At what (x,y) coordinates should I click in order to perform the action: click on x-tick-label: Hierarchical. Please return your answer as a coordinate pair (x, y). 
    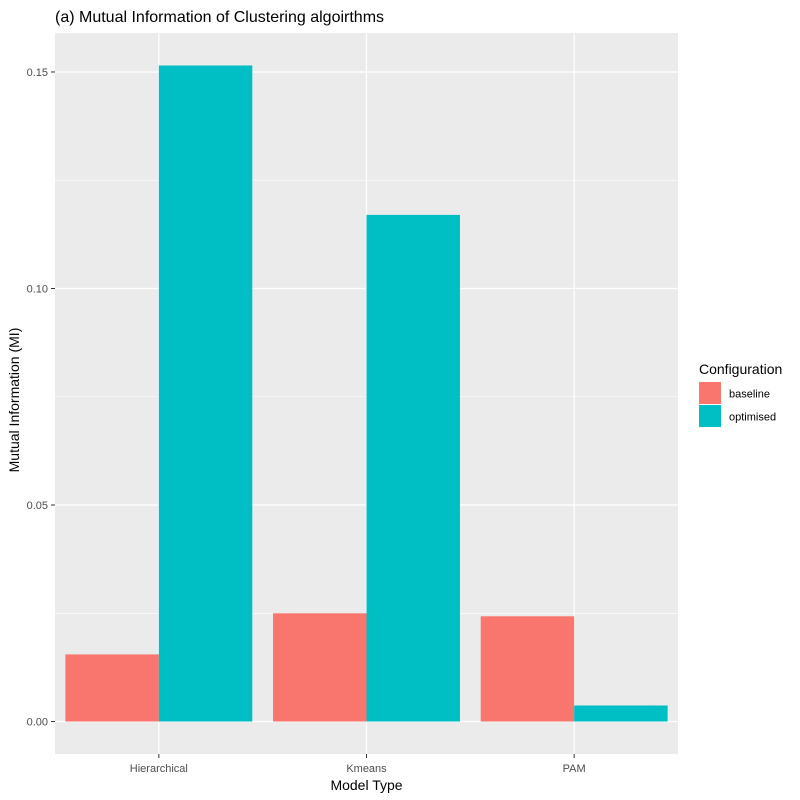
    Looking at the image, I should click on (159, 769).